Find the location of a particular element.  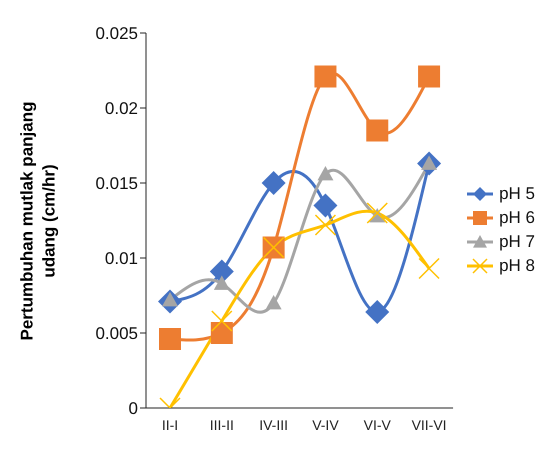

y-tick-label: 0.01 is located at coordinates (121, 258).